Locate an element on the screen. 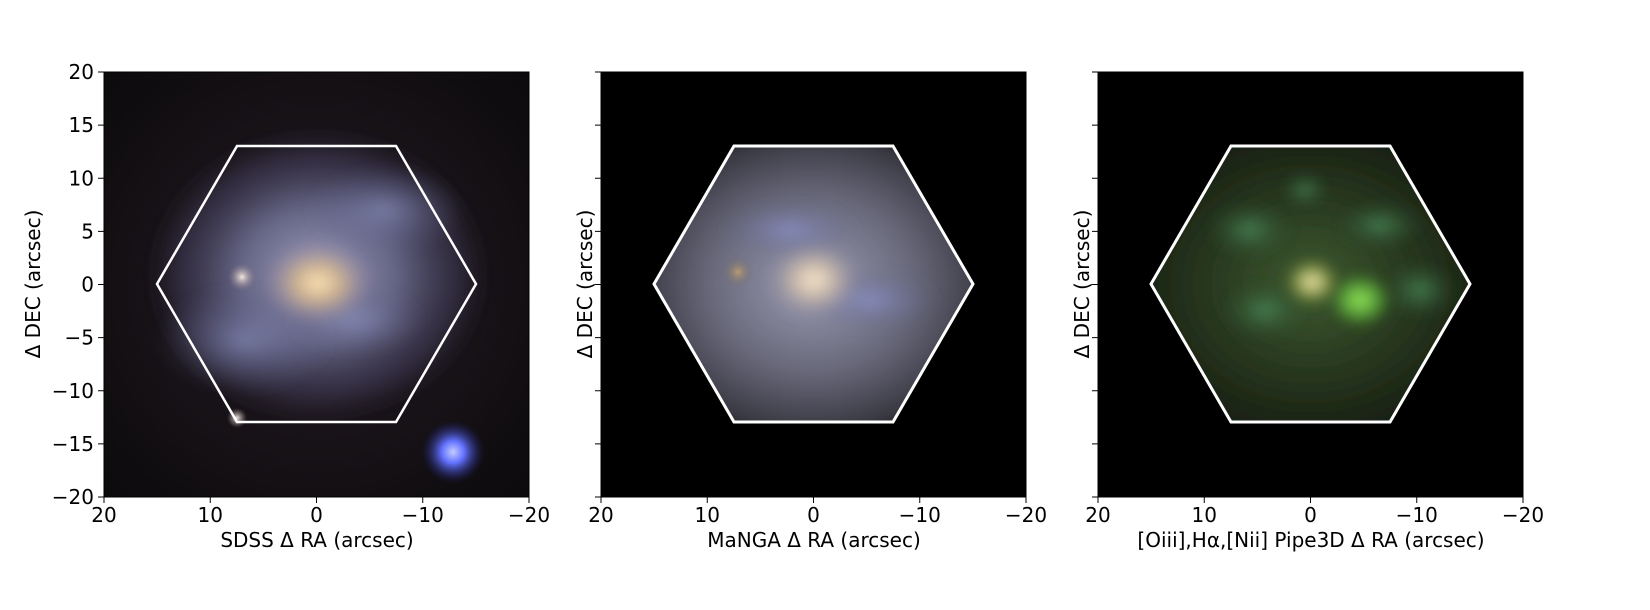 This screenshot has height=610, width=1650. sdss-hexagon is located at coordinates (316, 284).